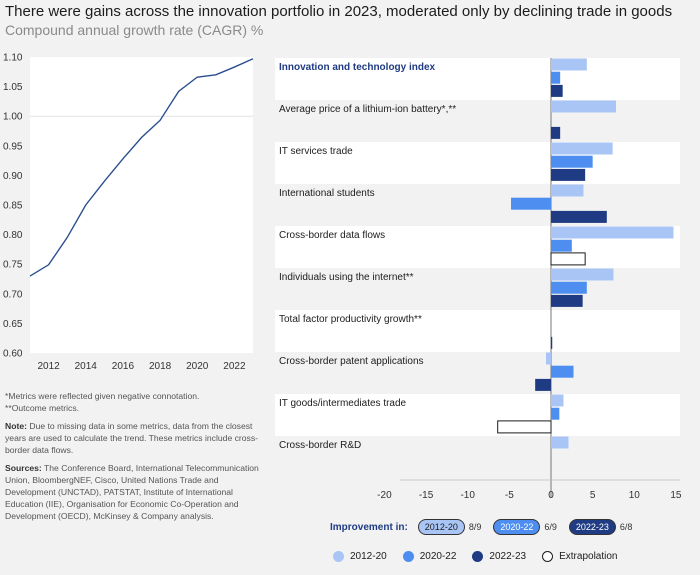 Image resolution: width=700 pixels, height=575 pixels. I want to click on line-chart-y-tick: 1.10, so click(13, 58).